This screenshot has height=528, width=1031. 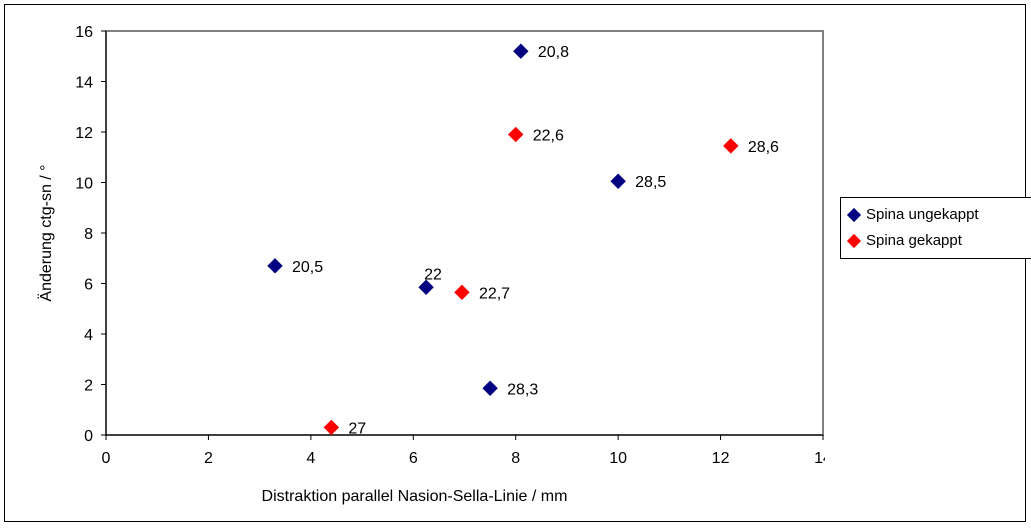 I want to click on data-label: 28,5, so click(x=650, y=182).